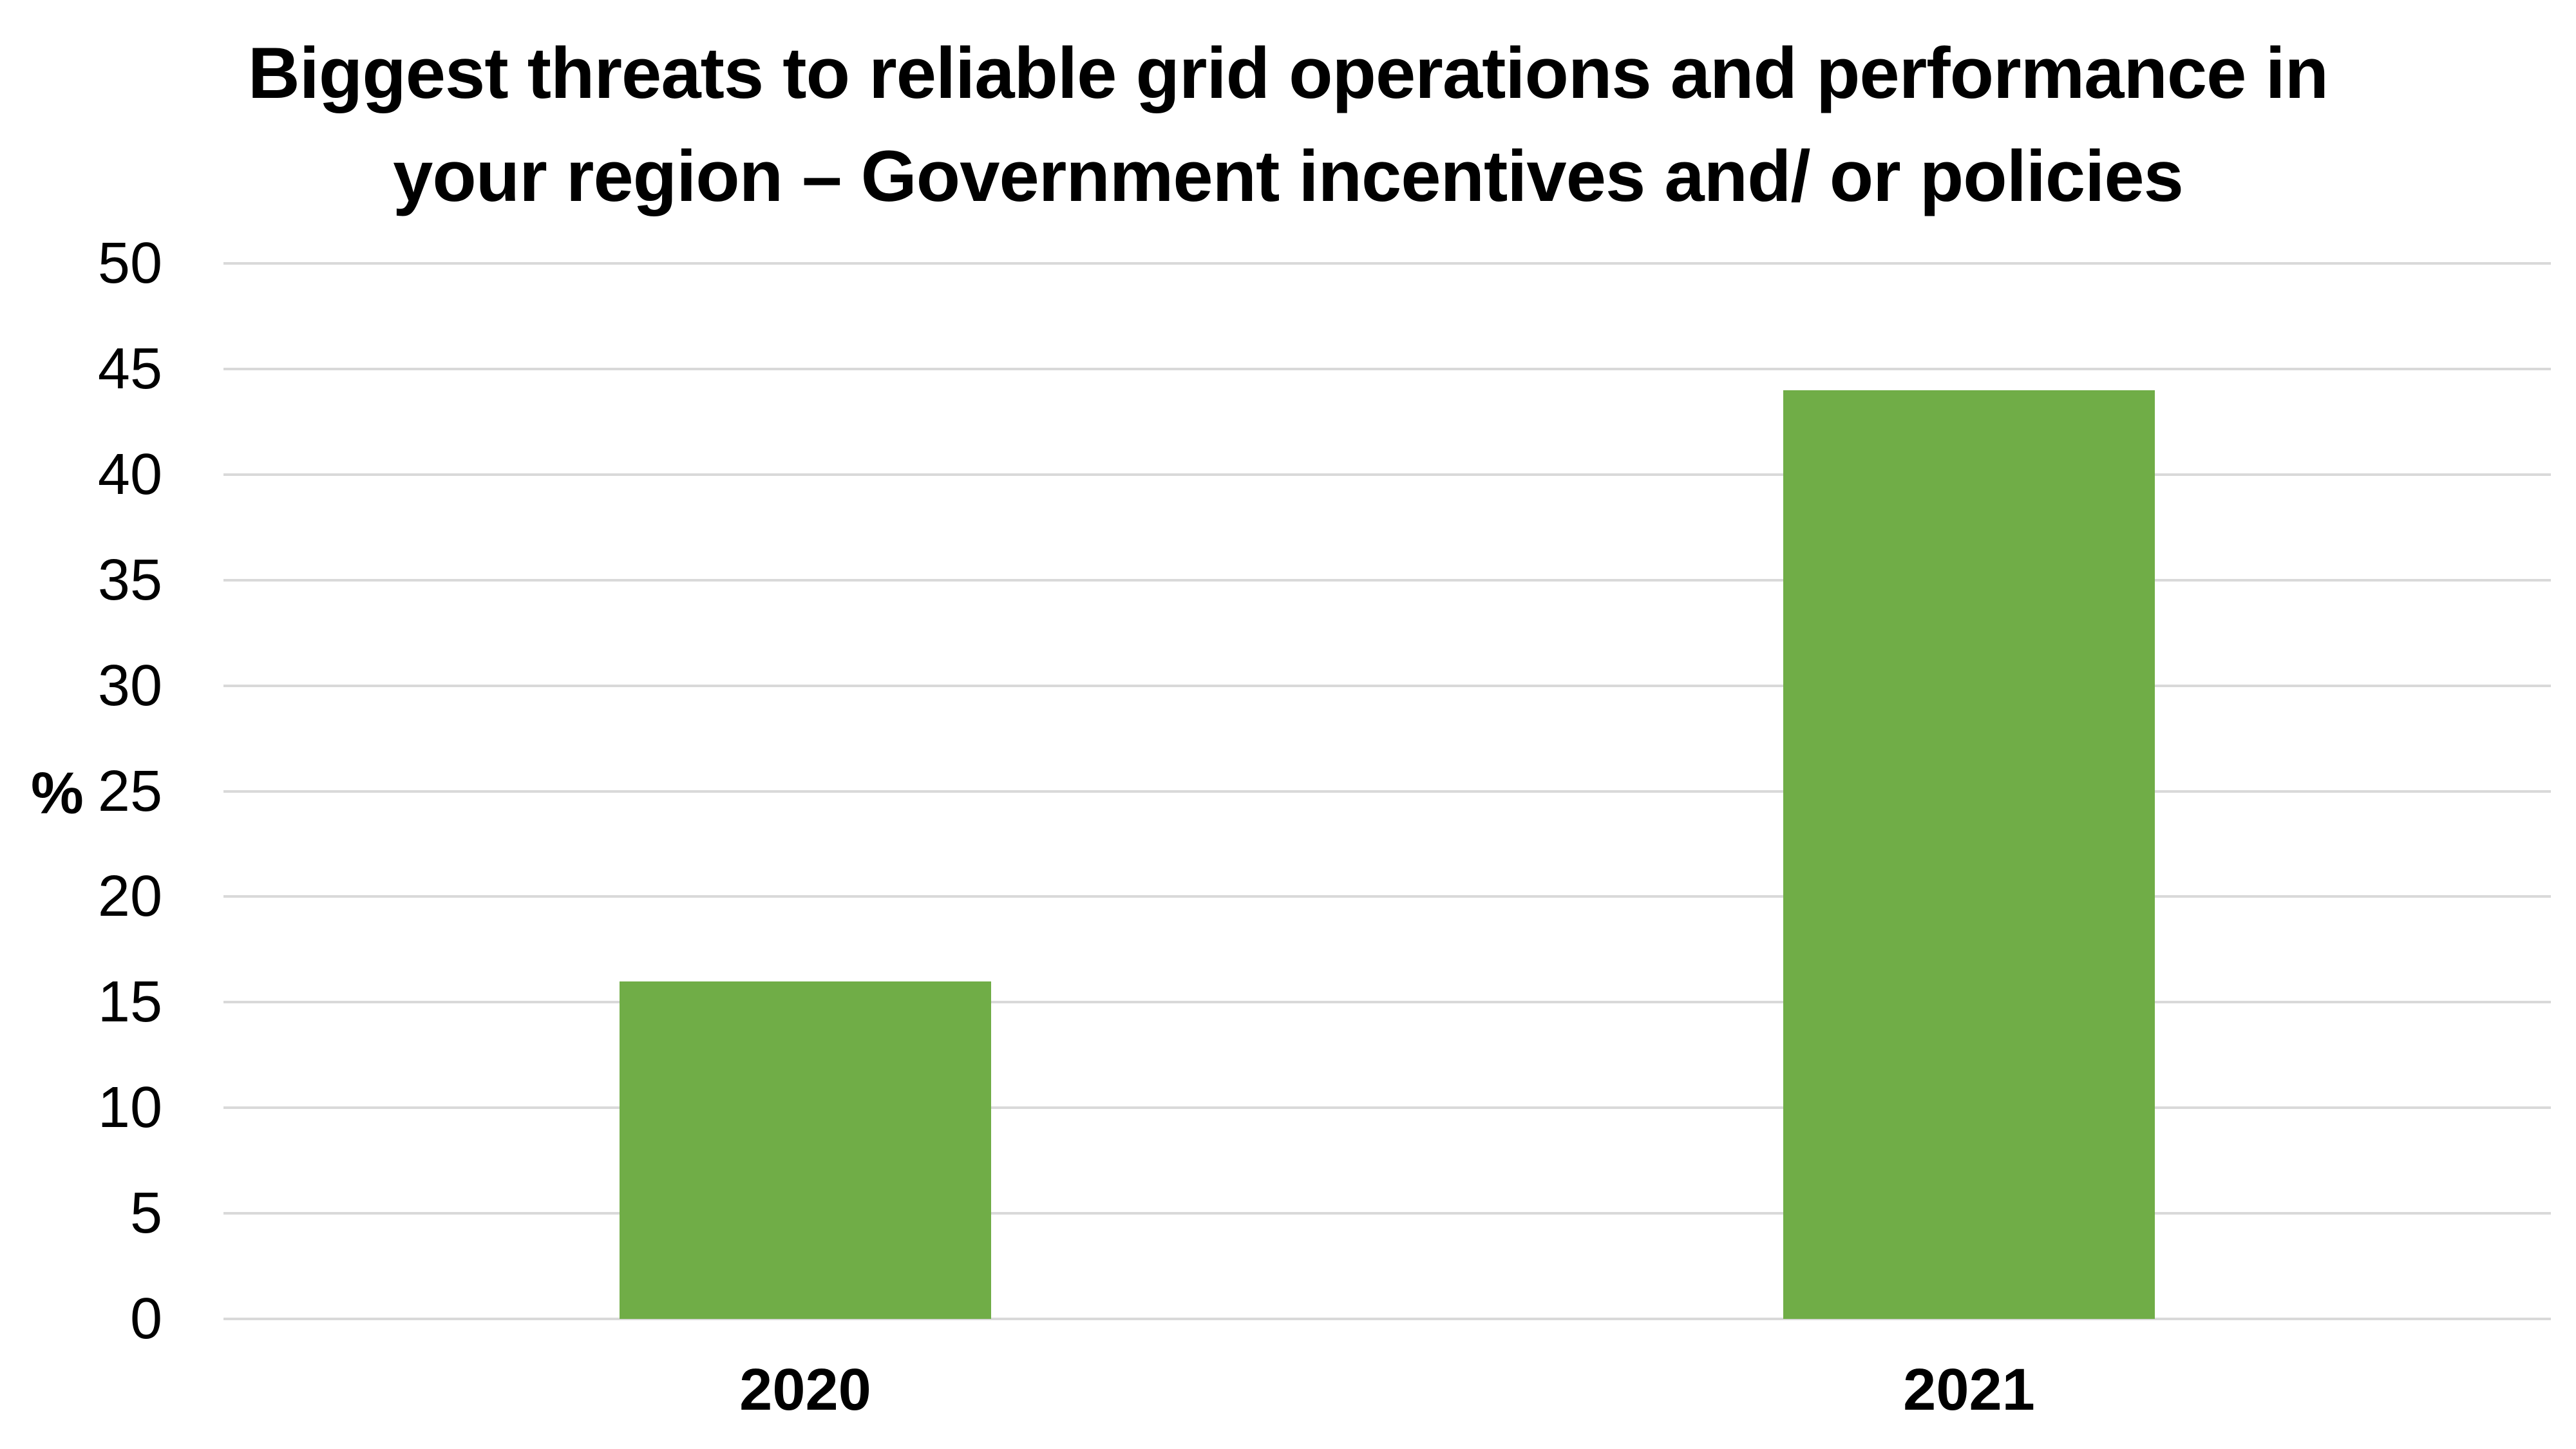  Describe the element at coordinates (1969, 1390) in the screenshot. I see `x-axis-tick-label: 2021` at that location.